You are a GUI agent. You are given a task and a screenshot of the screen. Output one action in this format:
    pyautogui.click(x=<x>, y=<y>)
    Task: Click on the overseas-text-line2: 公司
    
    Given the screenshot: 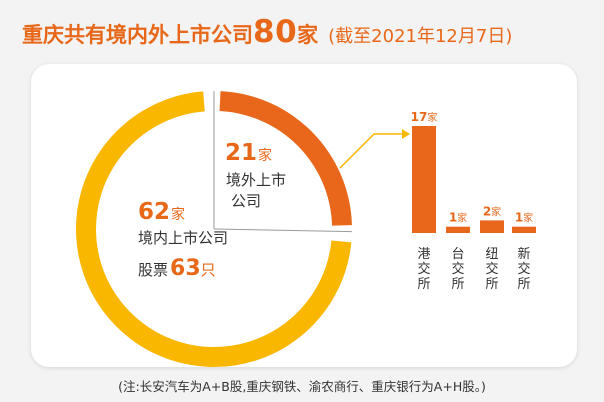 What is the action you would take?
    pyautogui.click(x=246, y=201)
    